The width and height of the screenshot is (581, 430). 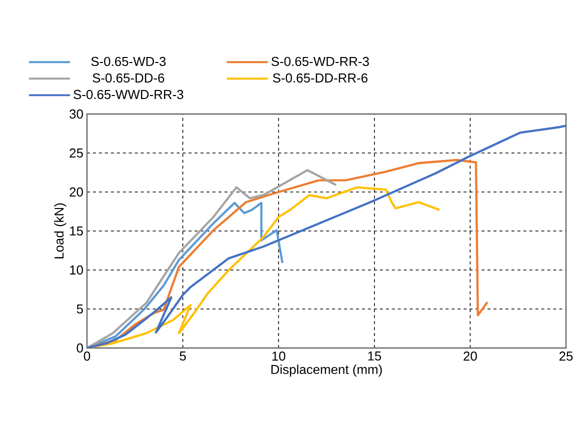 What do you see at coordinates (320, 78) in the screenshot?
I see `legend-label: S-0.65-DD-RR-6` at bounding box center [320, 78].